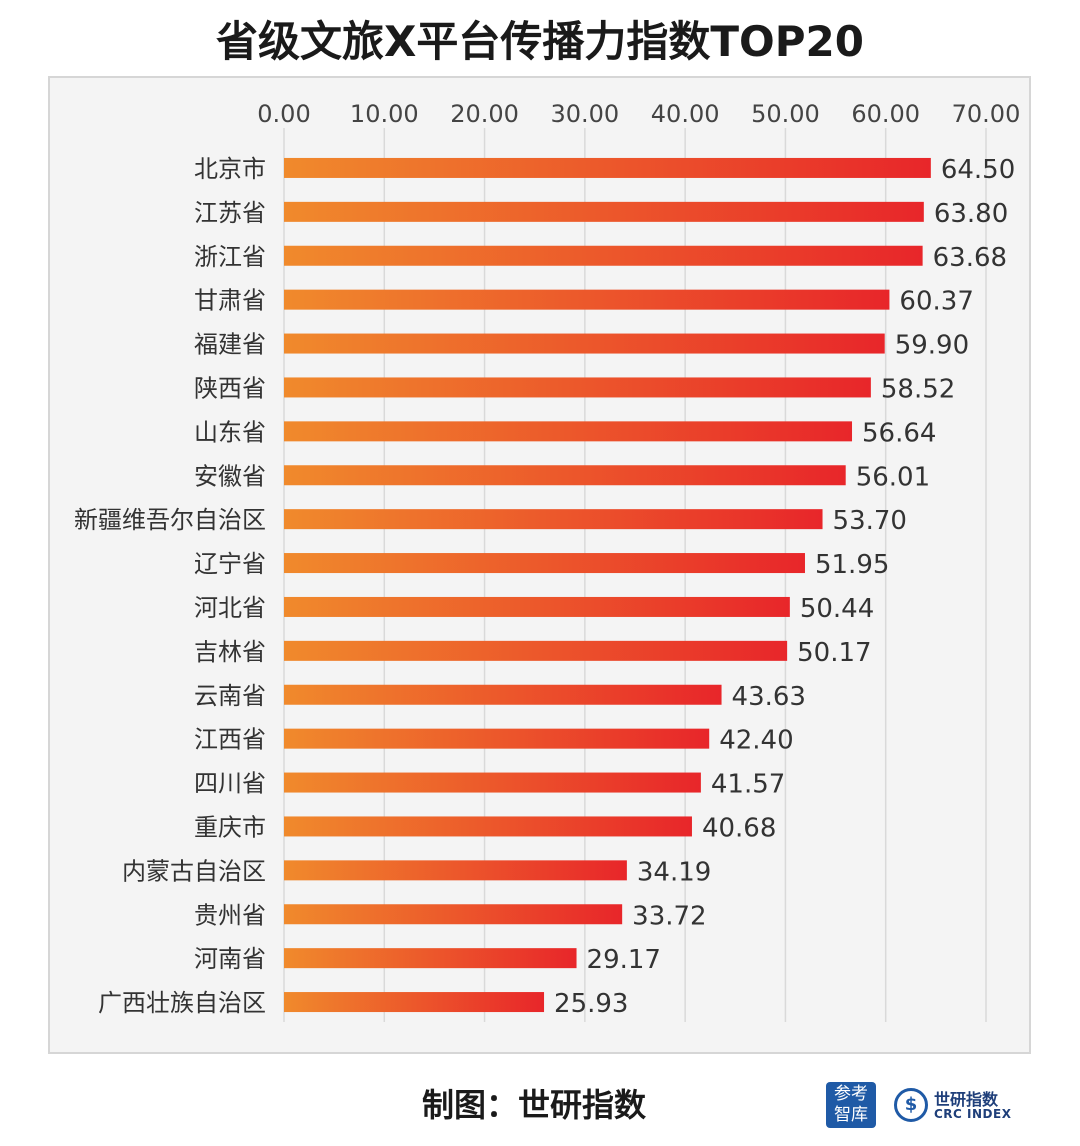 This screenshot has width=1080, height=1146. What do you see at coordinates (674, 872) in the screenshot?
I see `data-label: 34.19` at bounding box center [674, 872].